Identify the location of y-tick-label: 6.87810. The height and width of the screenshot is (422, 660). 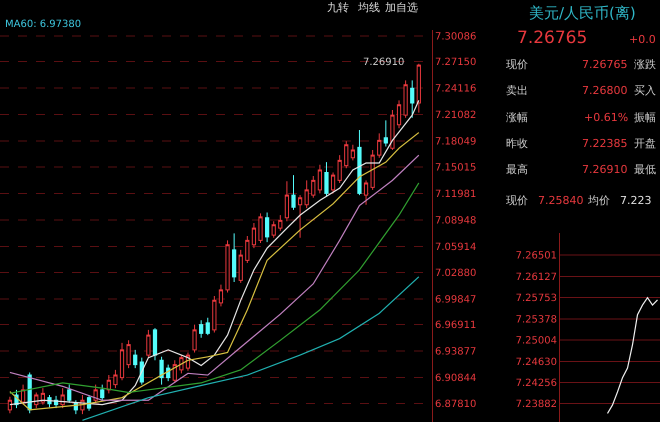
(455, 404).